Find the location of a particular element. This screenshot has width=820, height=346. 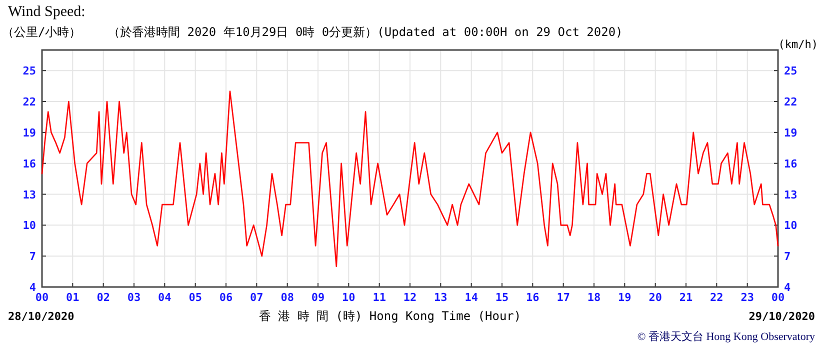

chart-subtitle: （於香港時間 2020 年10月29日 0時 0分更新）(Updated at 00:00H on 29 Oct 2020) is located at coordinates (365, 32).